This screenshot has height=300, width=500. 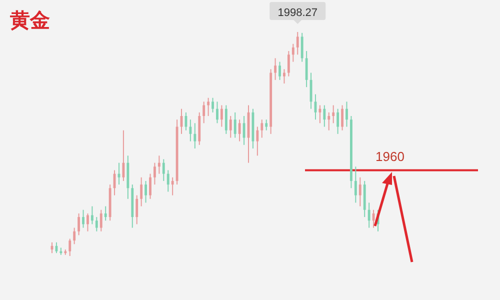 What do you see at coordinates (390, 156) in the screenshot?
I see `annotation: 1960` at bounding box center [390, 156].